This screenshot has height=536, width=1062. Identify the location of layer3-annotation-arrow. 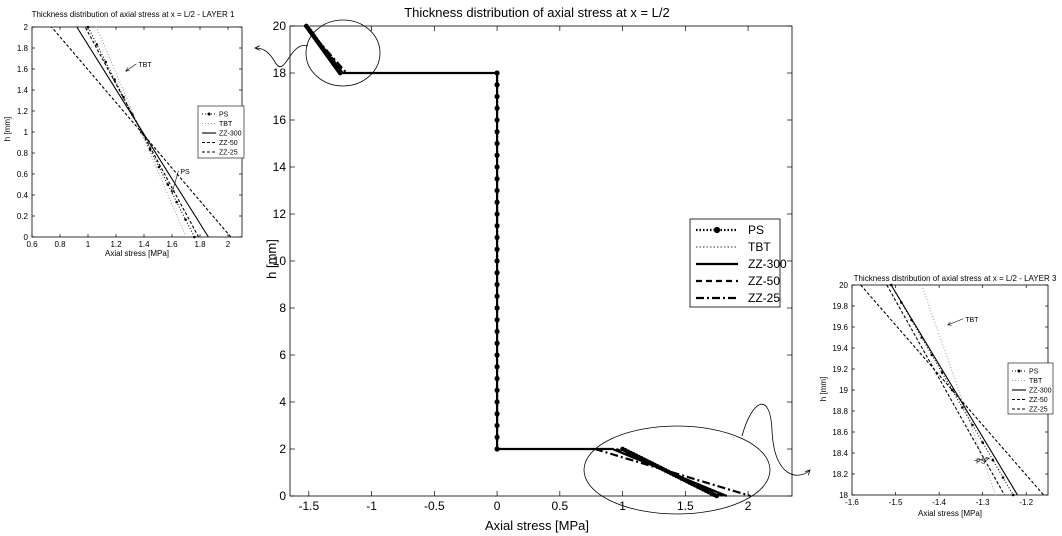
(981, 459).